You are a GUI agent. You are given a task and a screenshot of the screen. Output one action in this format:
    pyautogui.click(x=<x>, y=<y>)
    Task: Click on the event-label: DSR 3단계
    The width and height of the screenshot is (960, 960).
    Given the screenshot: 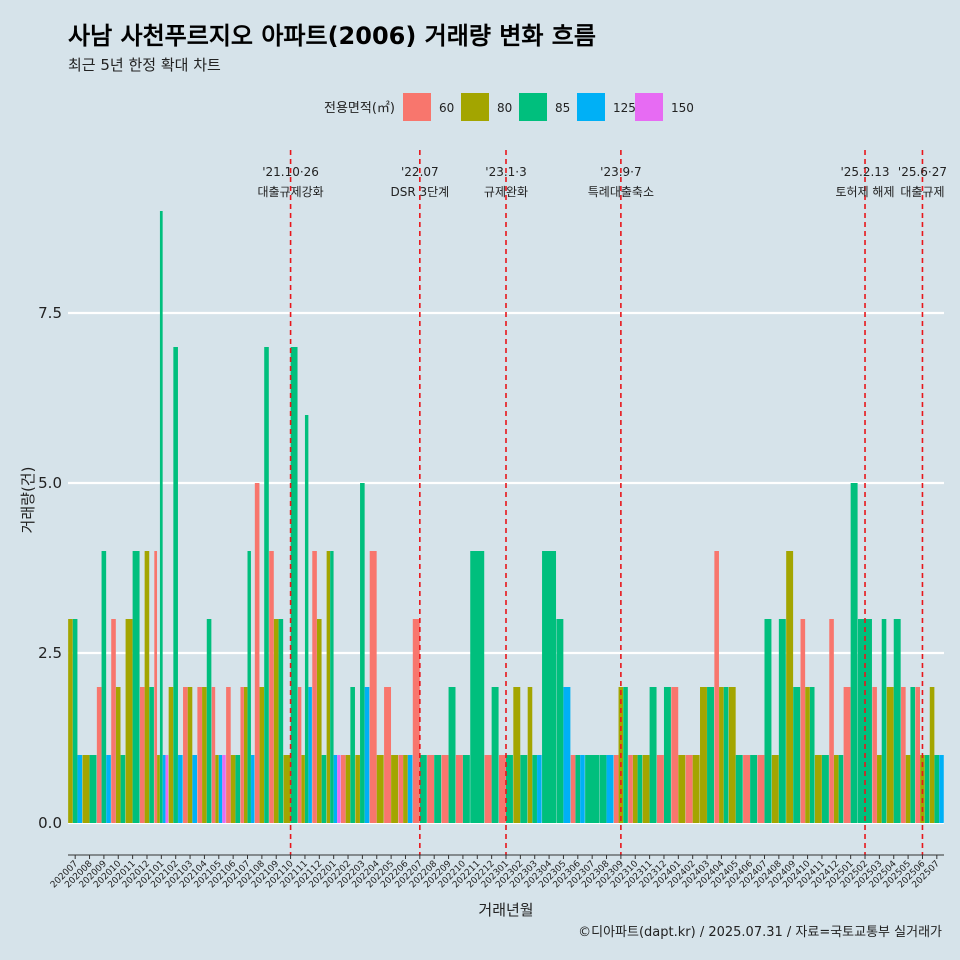 What is the action you would take?
    pyautogui.click(x=419, y=192)
    